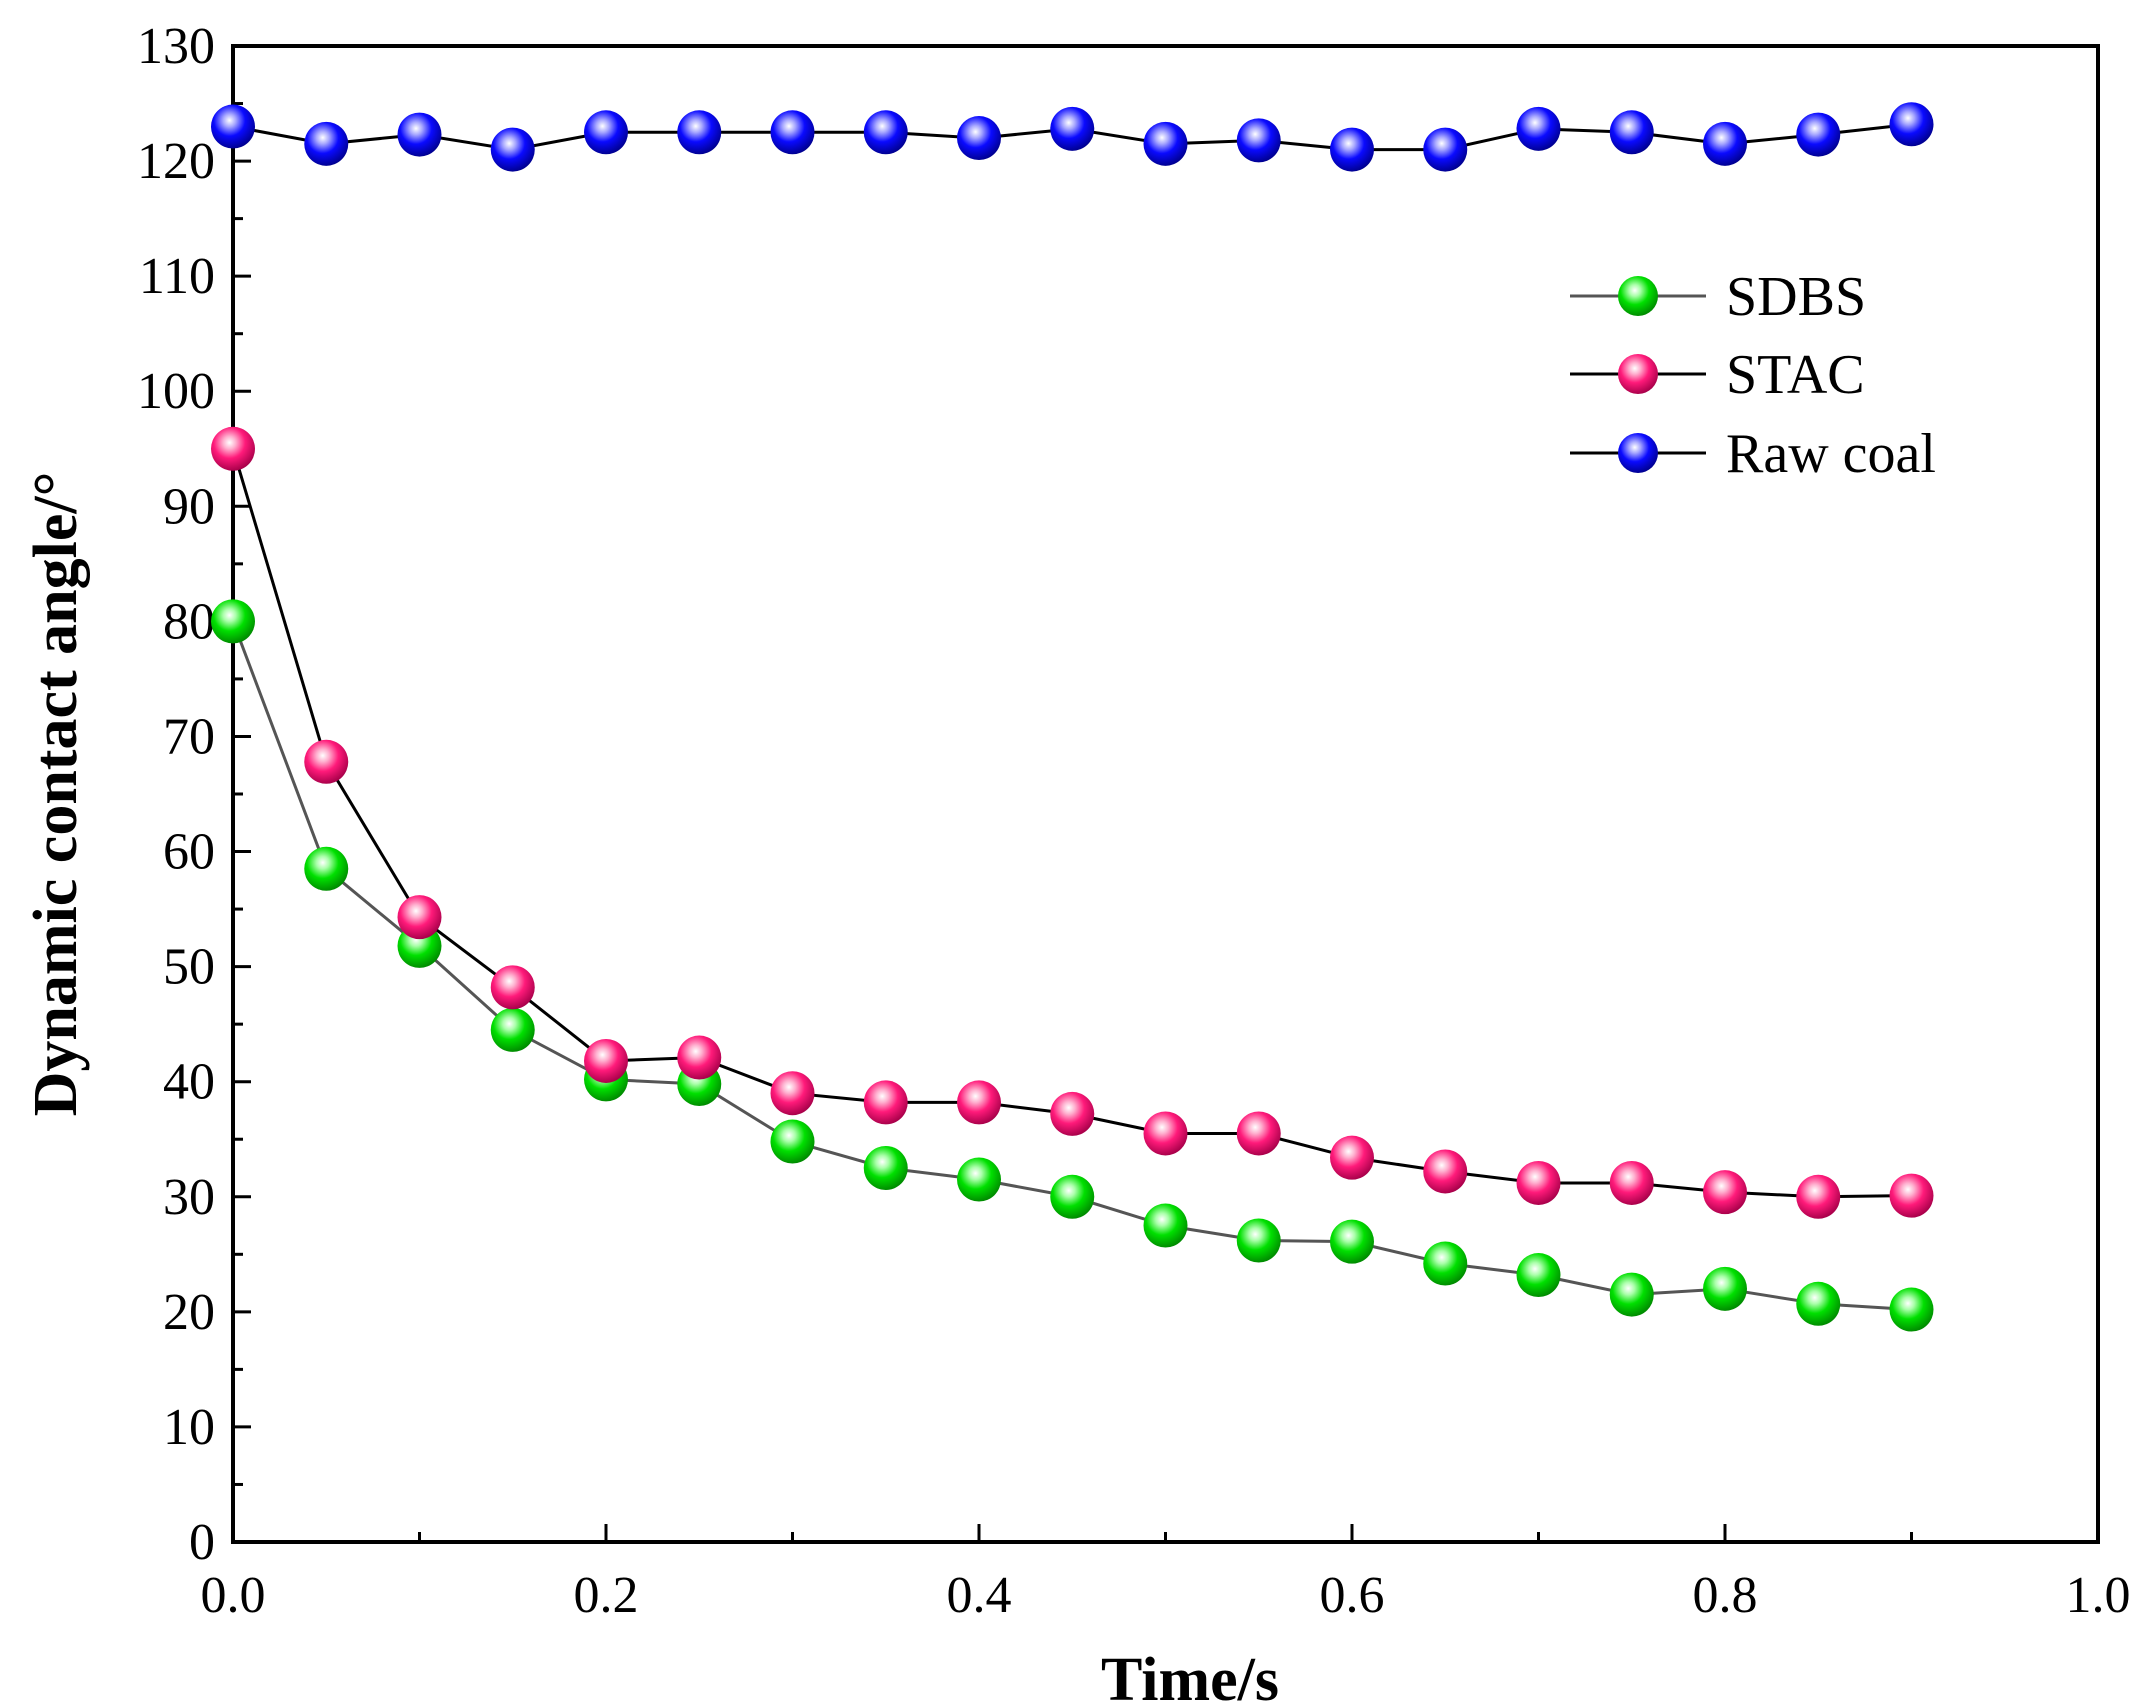  I want to click on legend-marker-raw-coal, so click(1638, 453).